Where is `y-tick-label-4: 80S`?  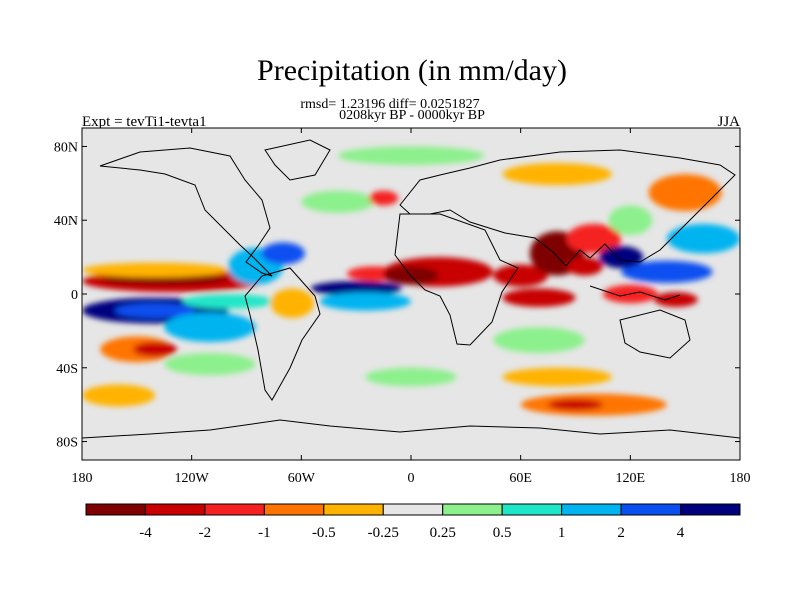 y-tick-label-4: 80S is located at coordinates (67, 443).